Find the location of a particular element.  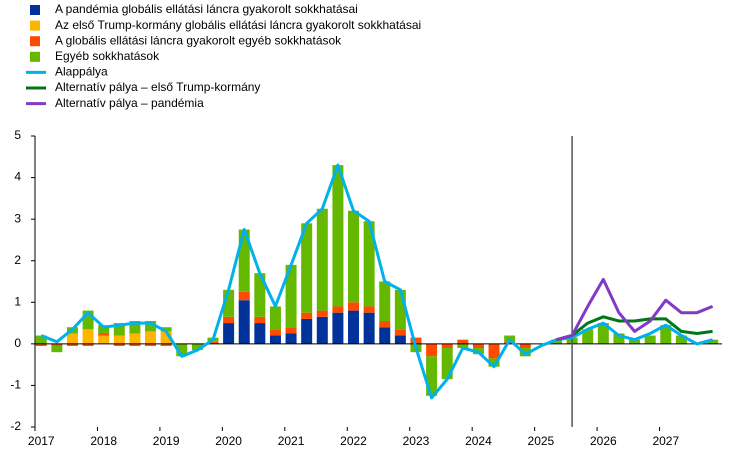

x-tick-label: 2026 is located at coordinates (603, 441).